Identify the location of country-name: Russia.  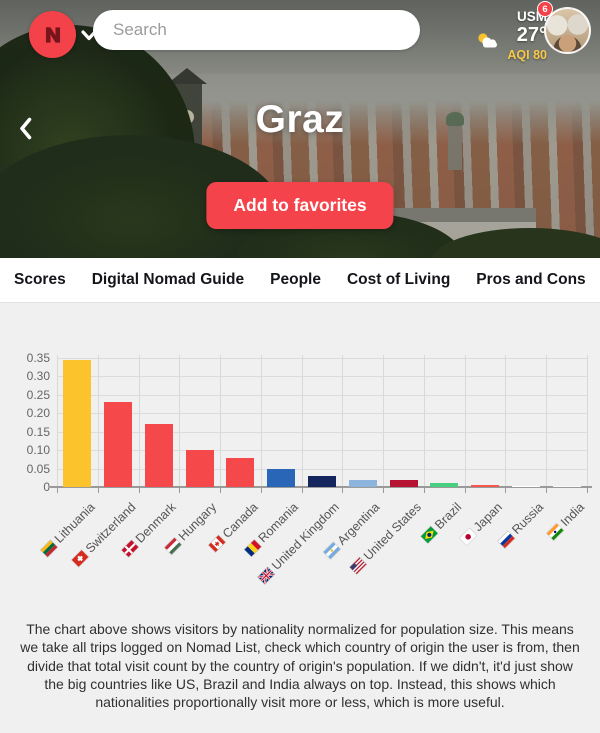
(527, 518).